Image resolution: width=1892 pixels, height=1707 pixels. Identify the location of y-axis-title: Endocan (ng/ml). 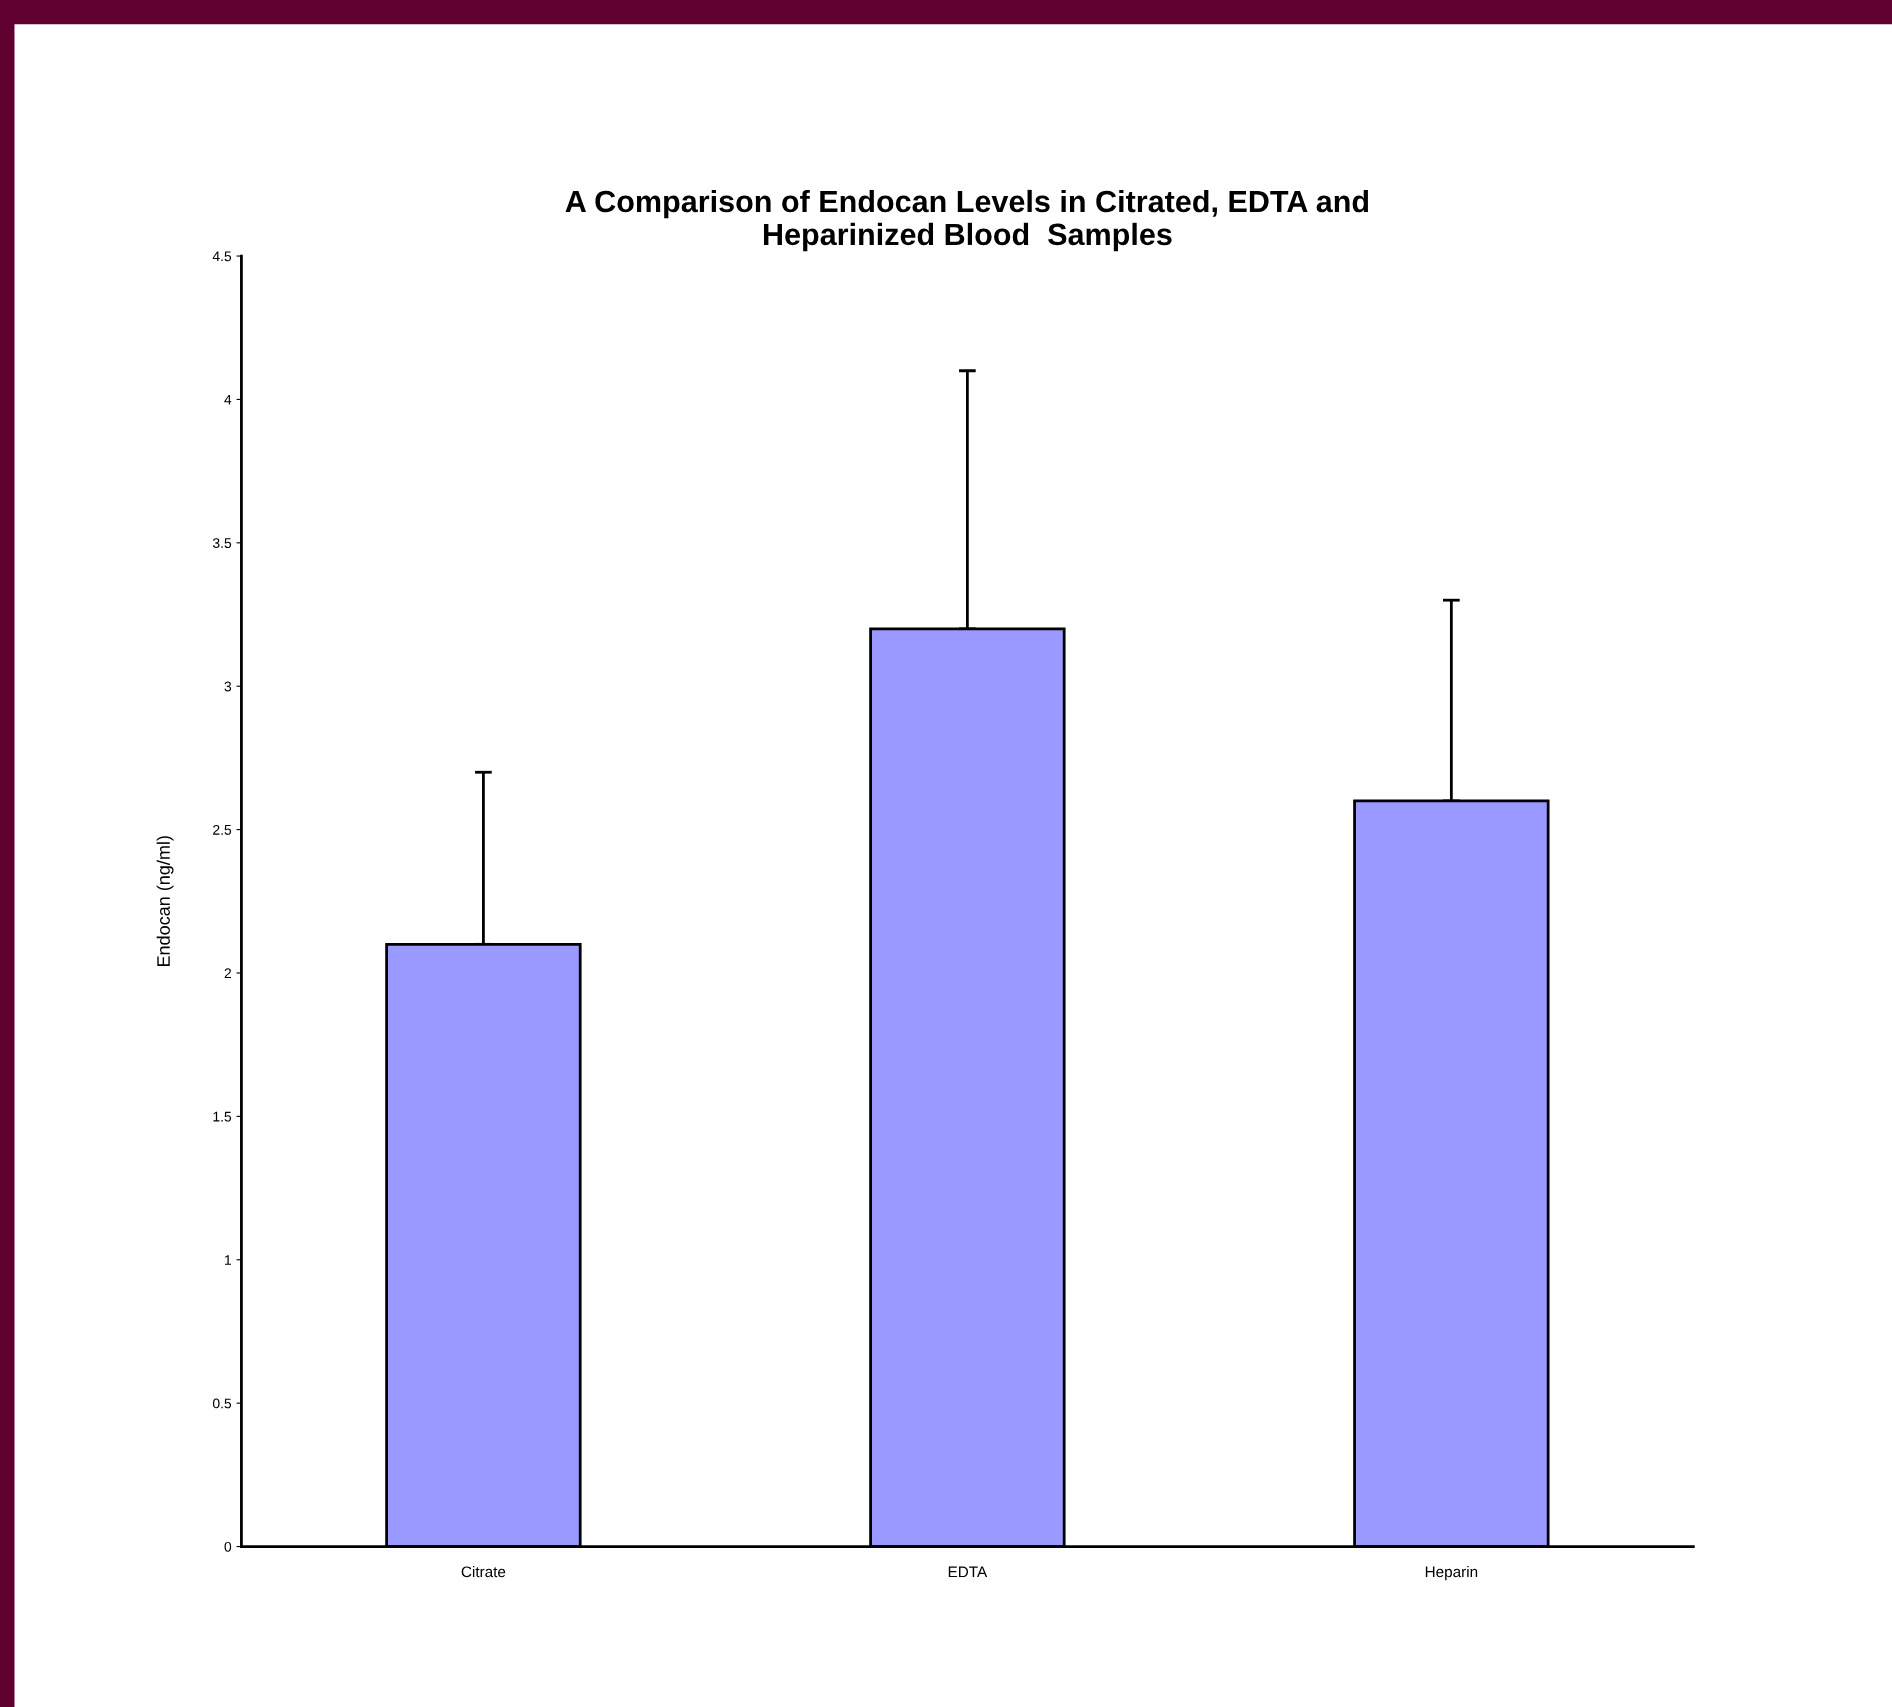
(165, 901).